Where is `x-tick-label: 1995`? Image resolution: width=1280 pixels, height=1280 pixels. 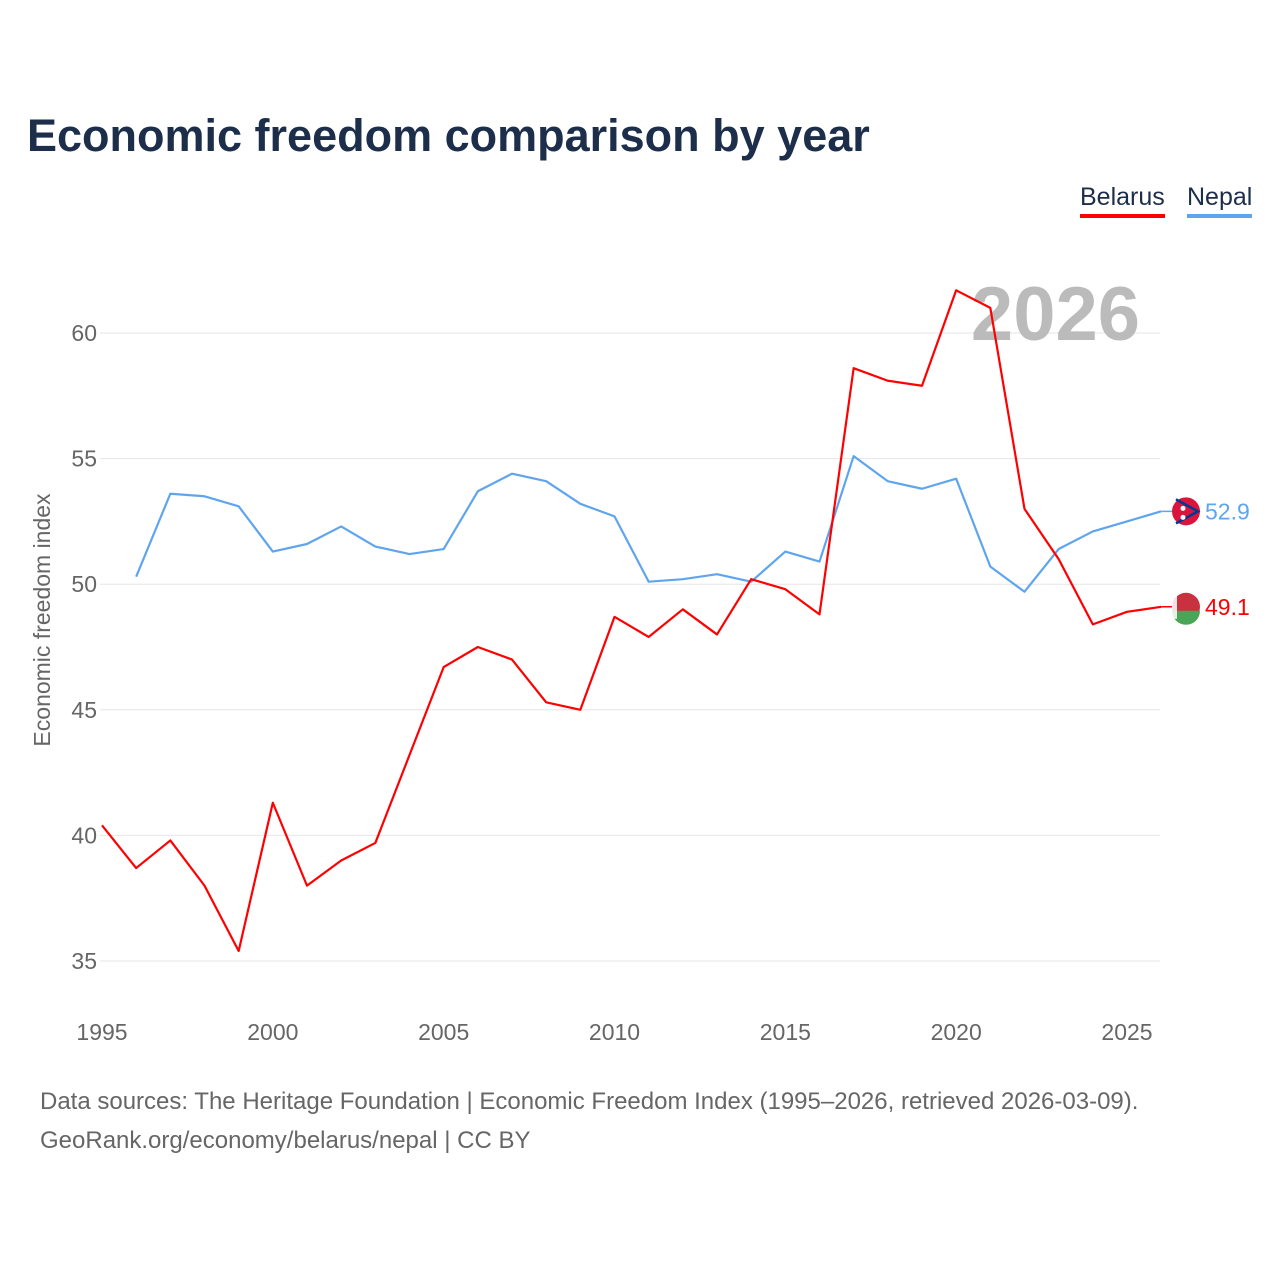
x-tick-label: 1995 is located at coordinates (101, 1032).